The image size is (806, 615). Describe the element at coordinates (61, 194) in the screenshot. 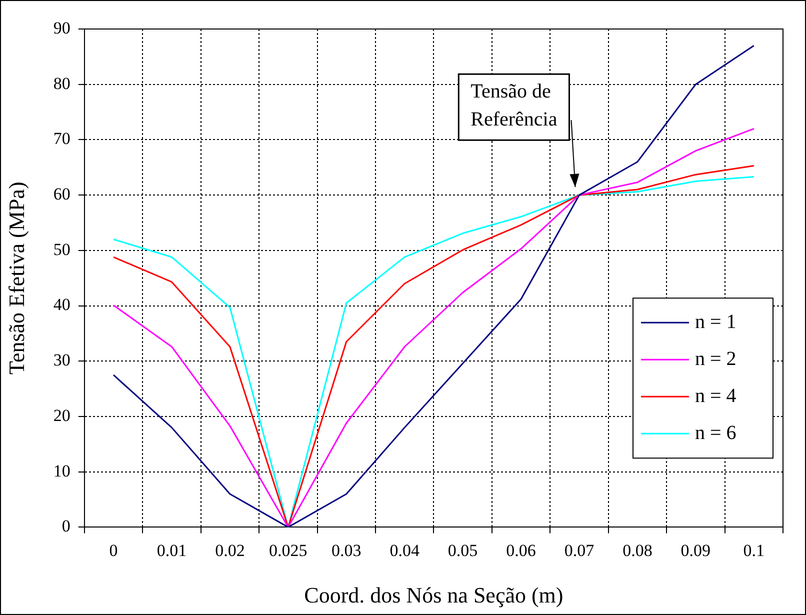

I see `y-tick-label: 60` at that location.